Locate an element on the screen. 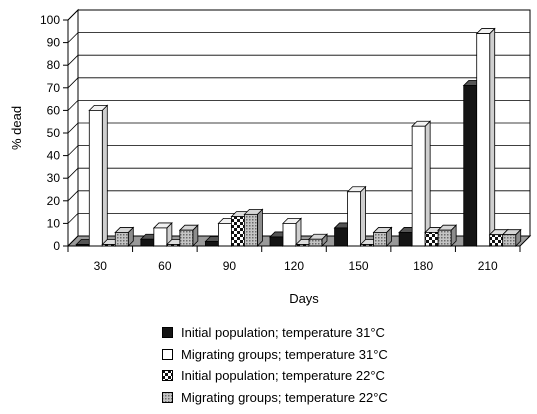 The width and height of the screenshot is (537, 414). y-axis-title: % dead is located at coordinates (16, 128).